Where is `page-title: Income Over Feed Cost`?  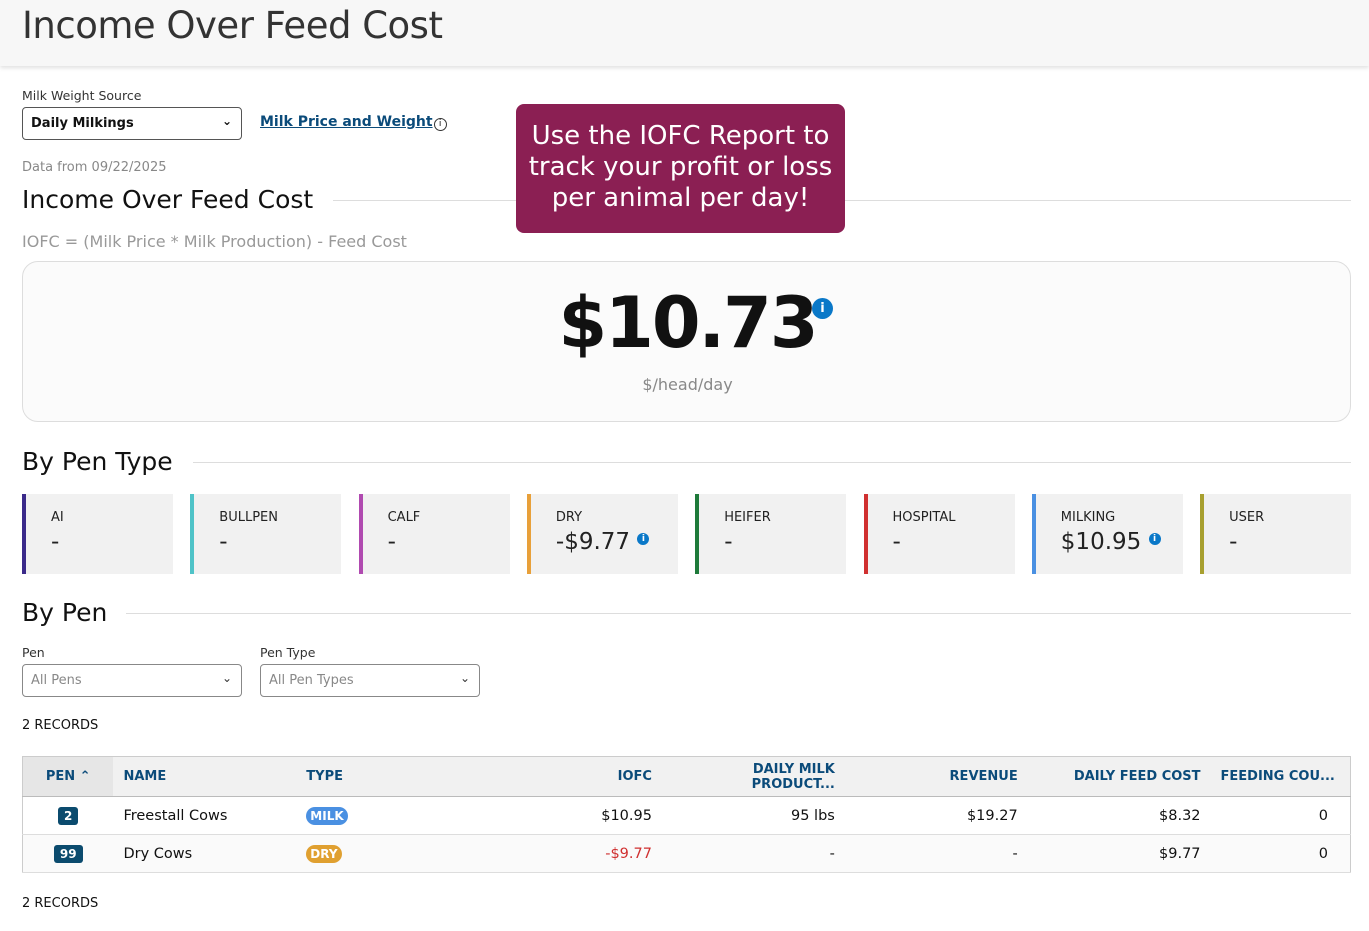 page-title: Income Over Feed Cost is located at coordinates (232, 25).